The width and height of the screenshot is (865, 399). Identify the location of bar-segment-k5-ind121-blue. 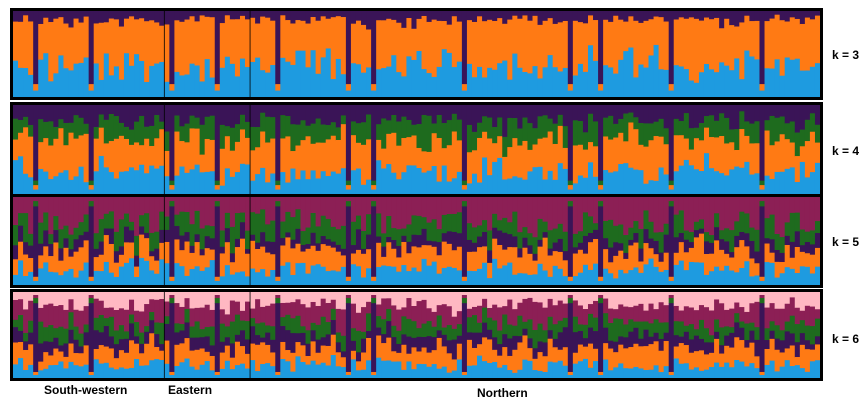
(626, 279).